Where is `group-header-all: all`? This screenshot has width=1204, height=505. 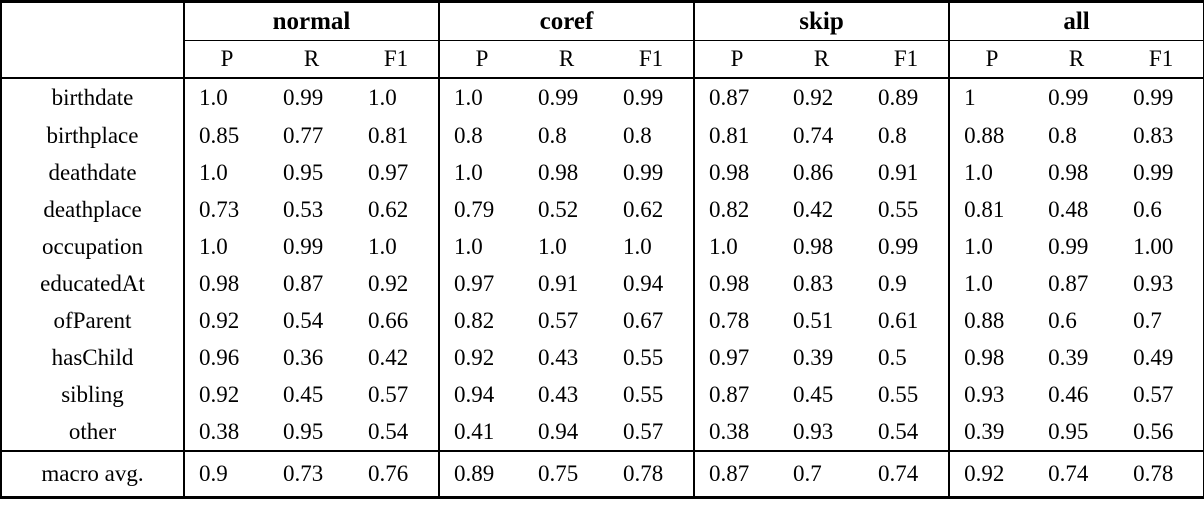
group-header-all: all is located at coordinates (1076, 21).